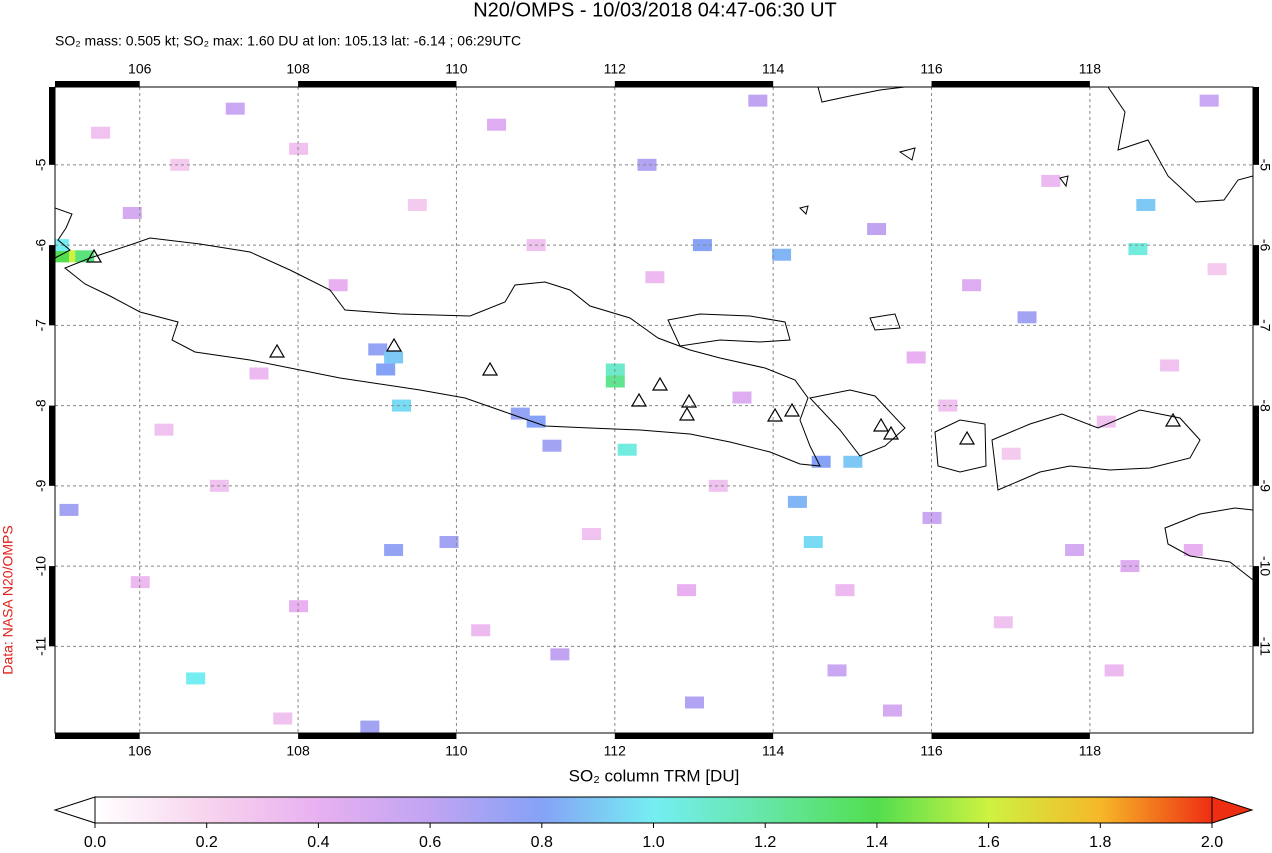 This screenshot has width=1272, height=853. Describe the element at coordinates (64, 233) in the screenshot. I see `coast-sumatra` at that location.